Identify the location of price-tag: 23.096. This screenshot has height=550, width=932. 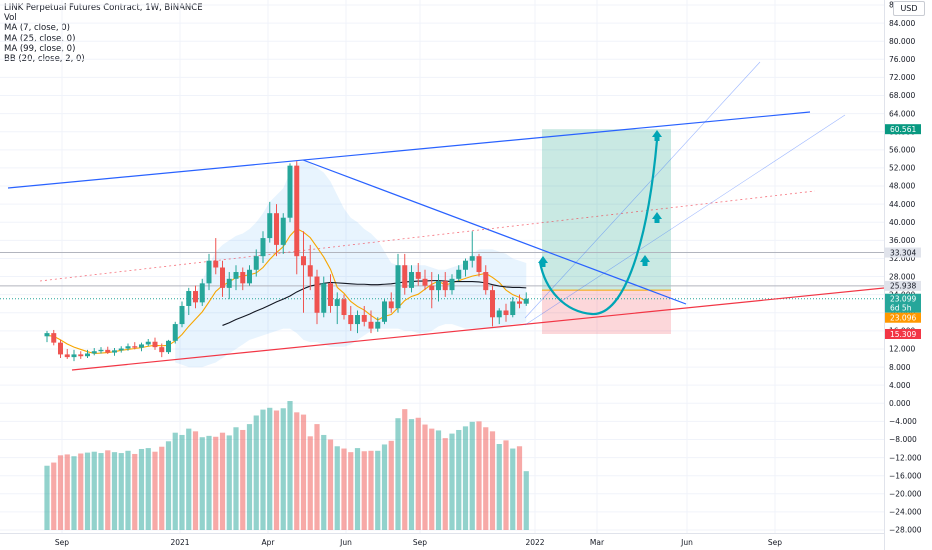
(903, 317).